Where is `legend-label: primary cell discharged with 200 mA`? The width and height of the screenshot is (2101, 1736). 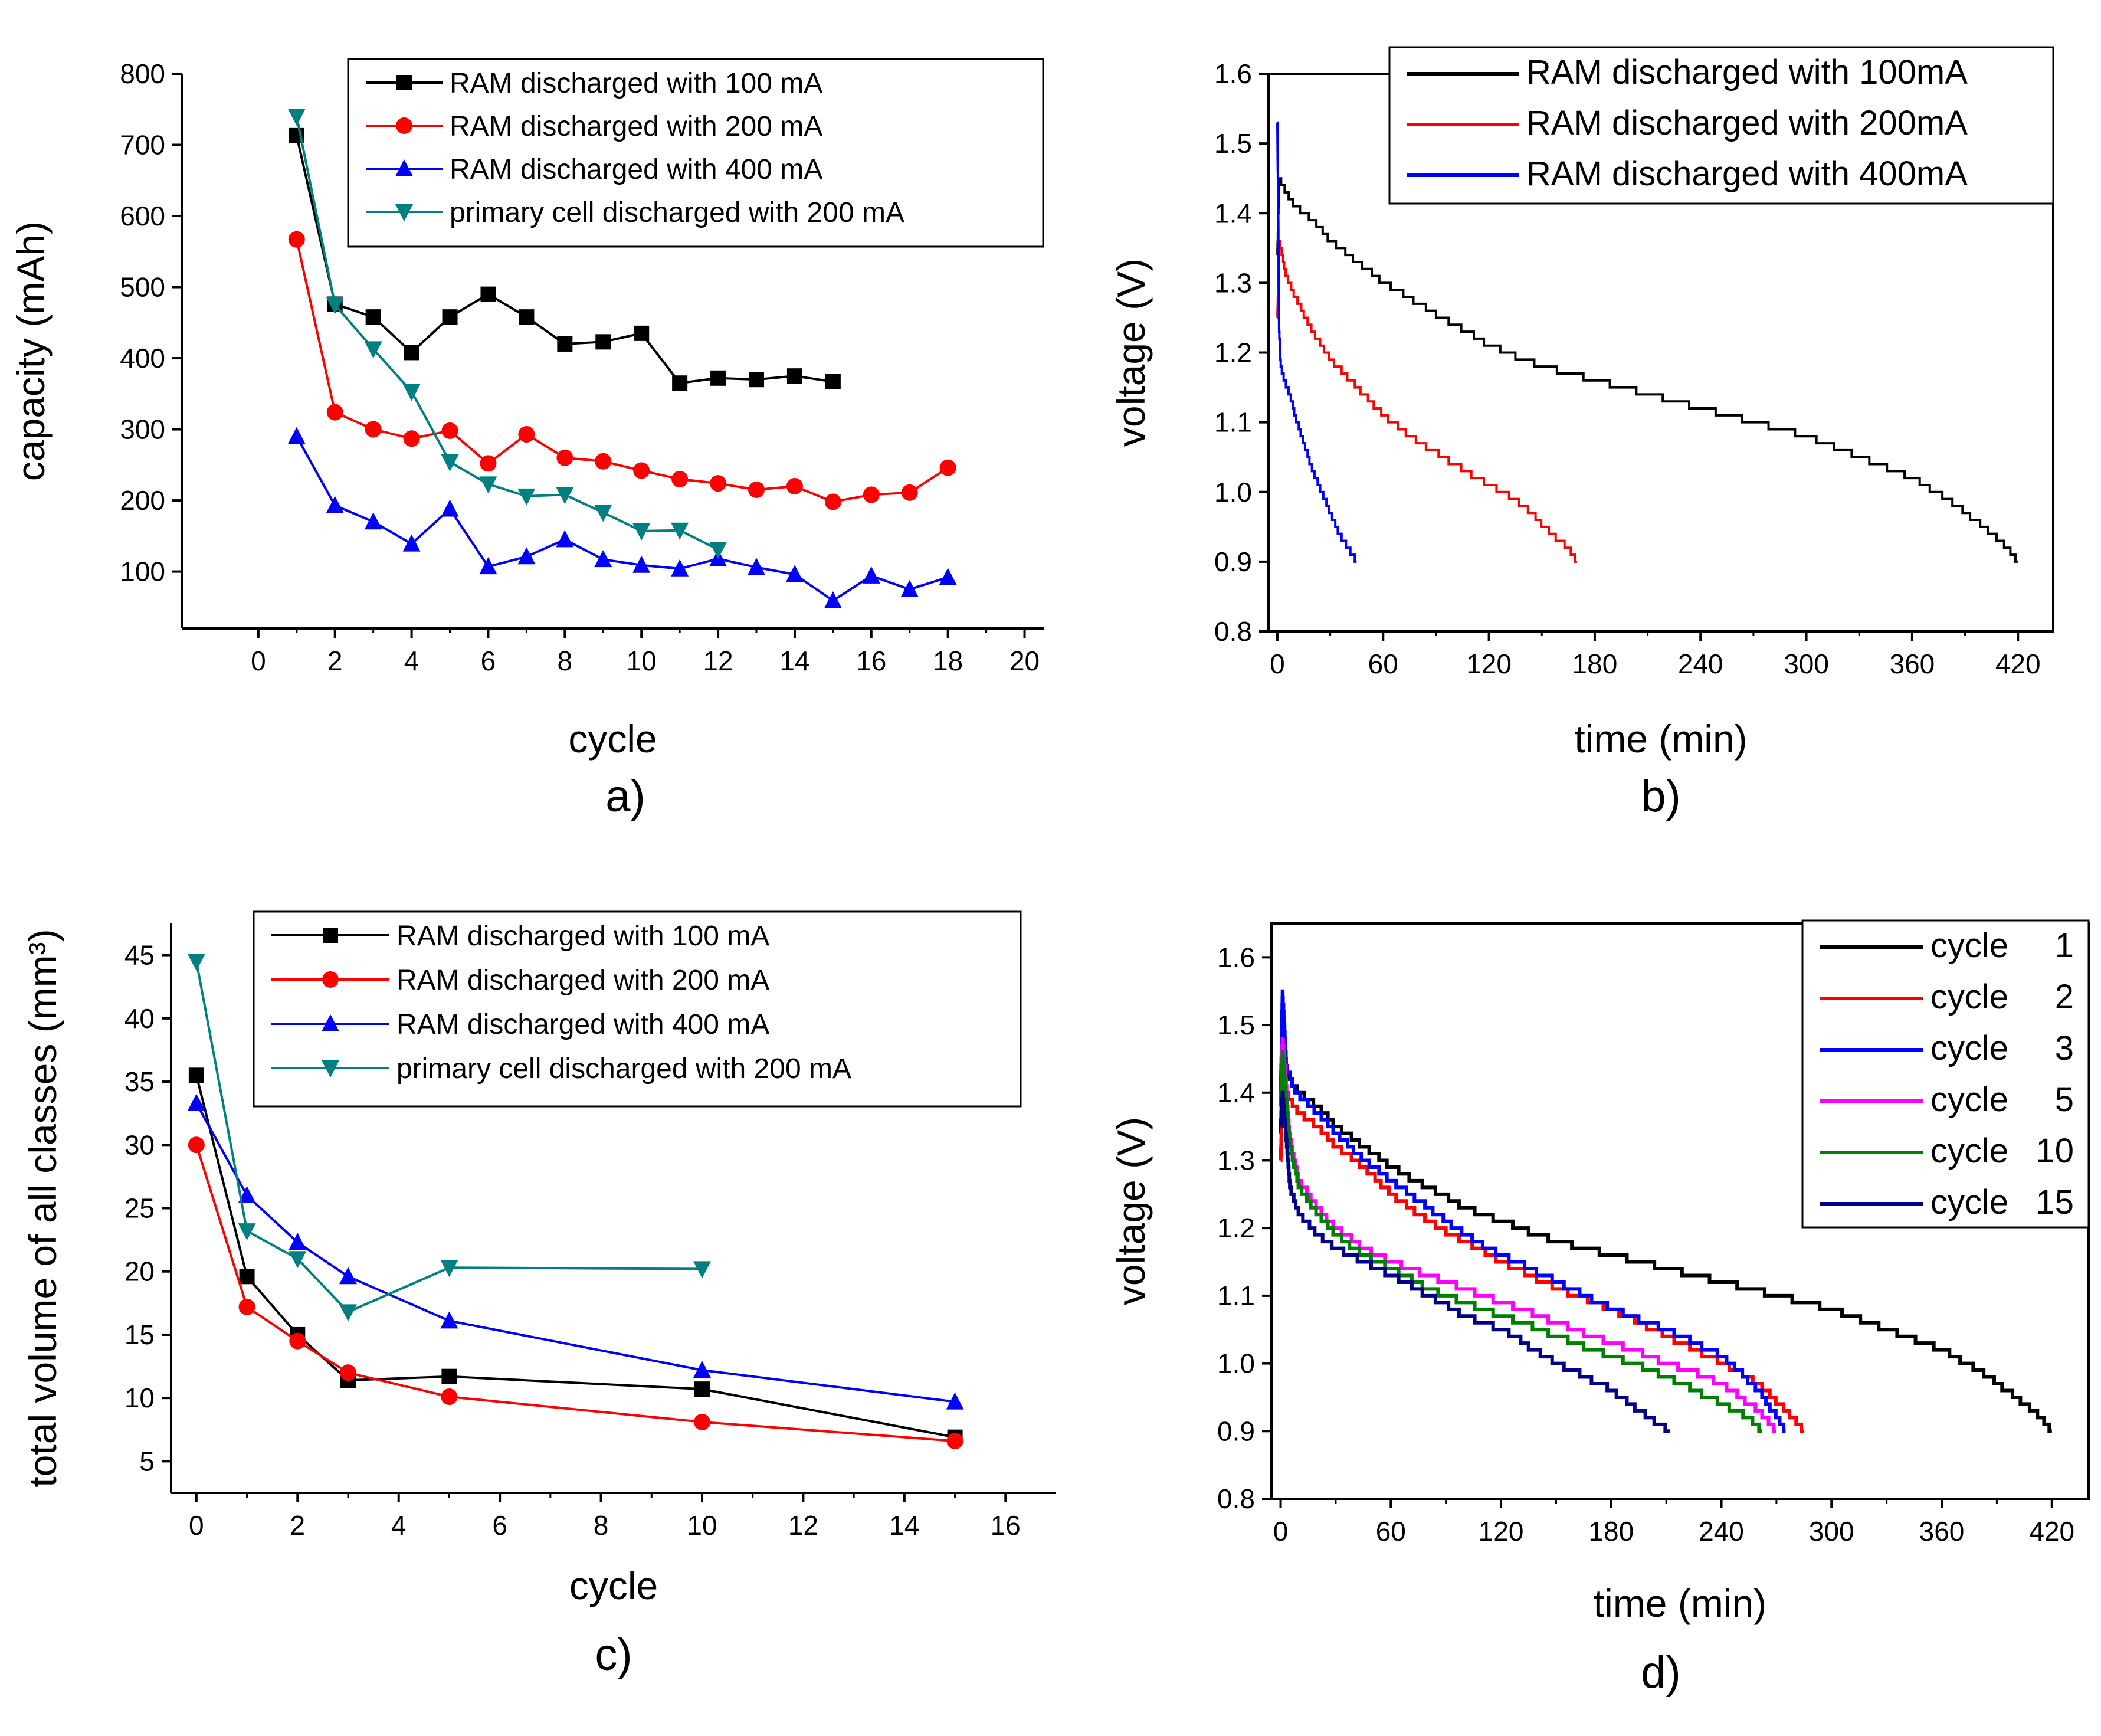 legend-label: primary cell discharged with 200 mA is located at coordinates (677, 212).